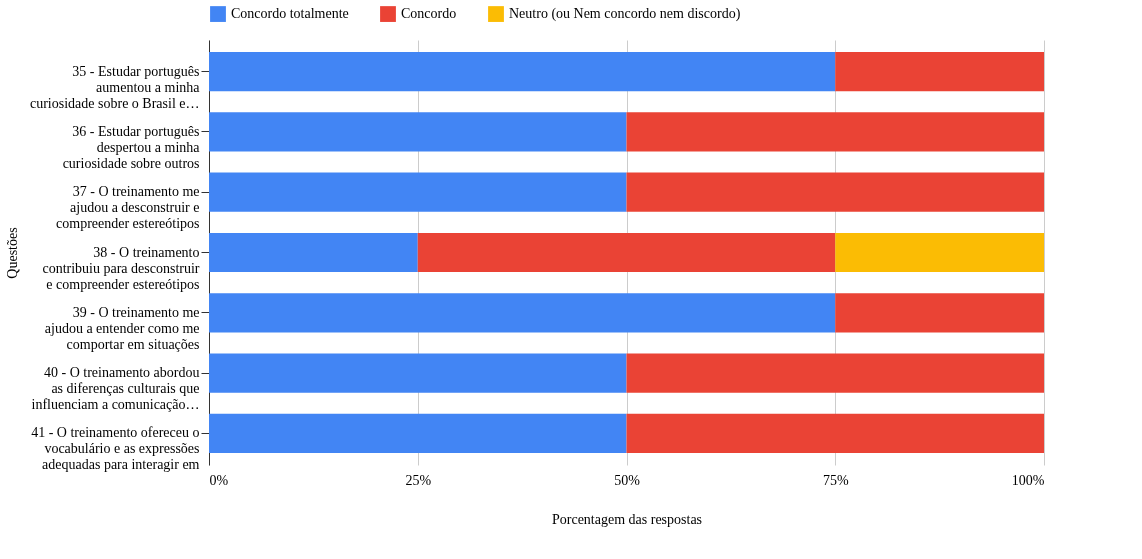  I want to click on x-tick-label: 0%, so click(219, 480).